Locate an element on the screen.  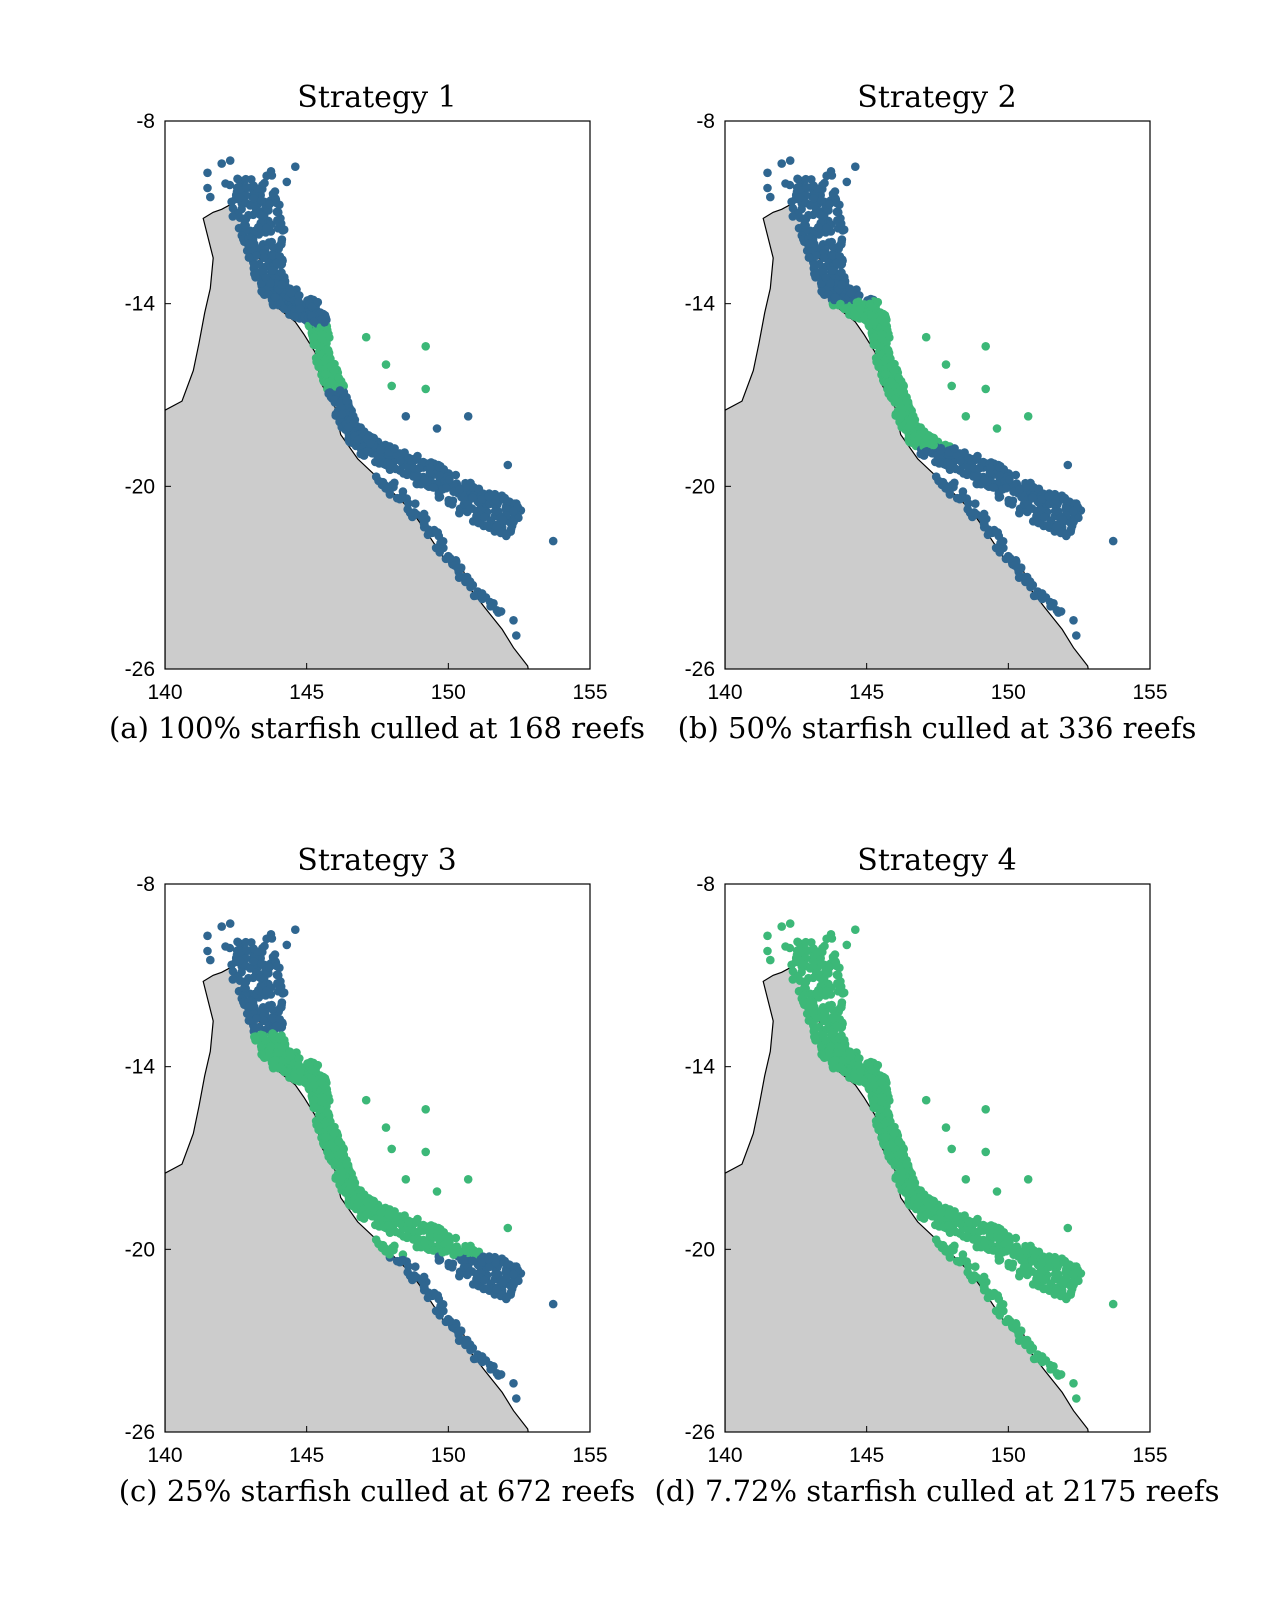
y-tick-label: -8 is located at coordinates (145, 121).